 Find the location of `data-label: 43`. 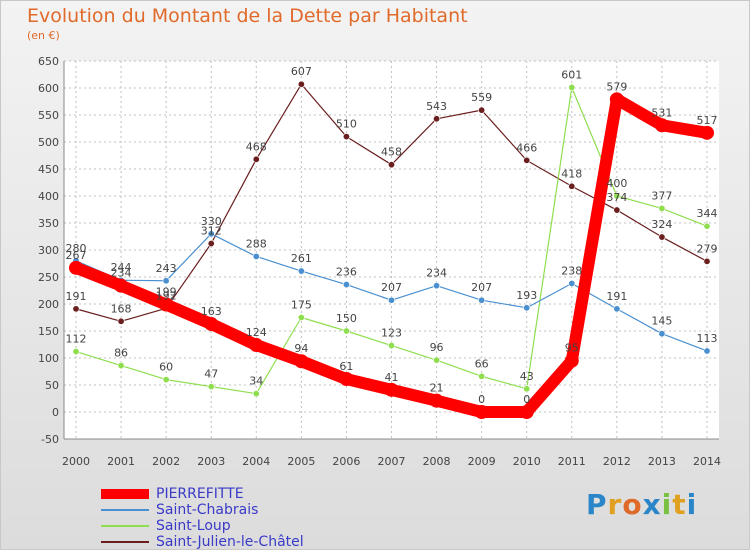

data-label: 43 is located at coordinates (527, 376).